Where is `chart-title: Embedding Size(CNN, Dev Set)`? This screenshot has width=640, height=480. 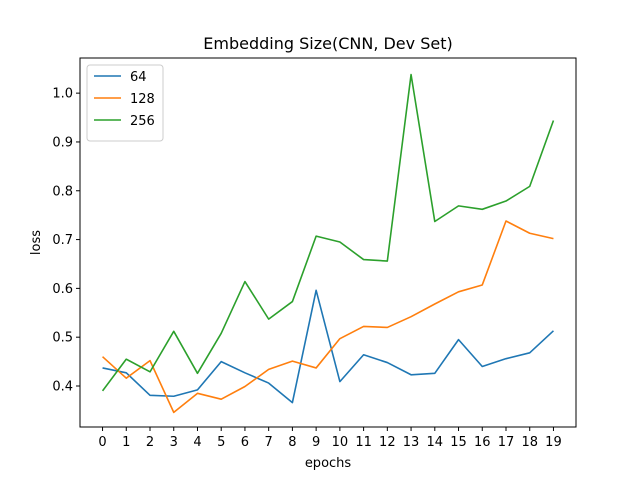
chart-title: Embedding Size(CNN, Dev Set) is located at coordinates (327, 43).